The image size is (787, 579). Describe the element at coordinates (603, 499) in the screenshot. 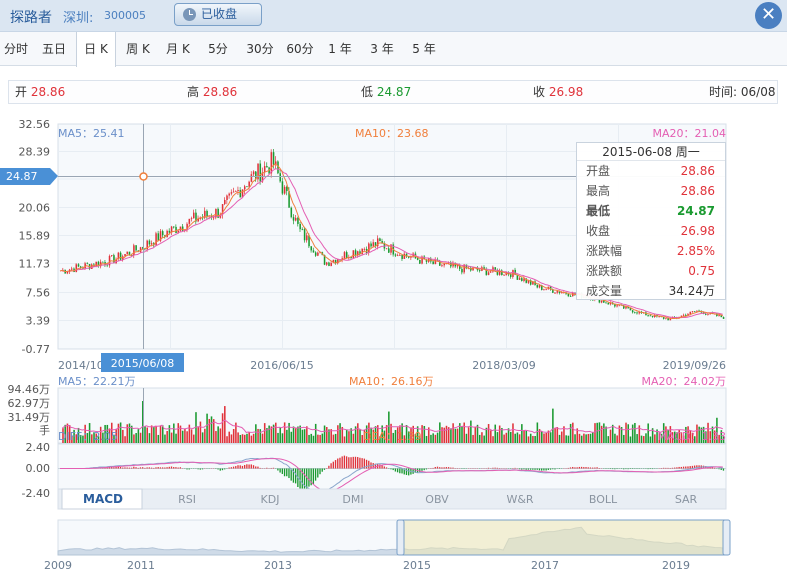

I see `indicator-tab-boll: BOLL` at that location.